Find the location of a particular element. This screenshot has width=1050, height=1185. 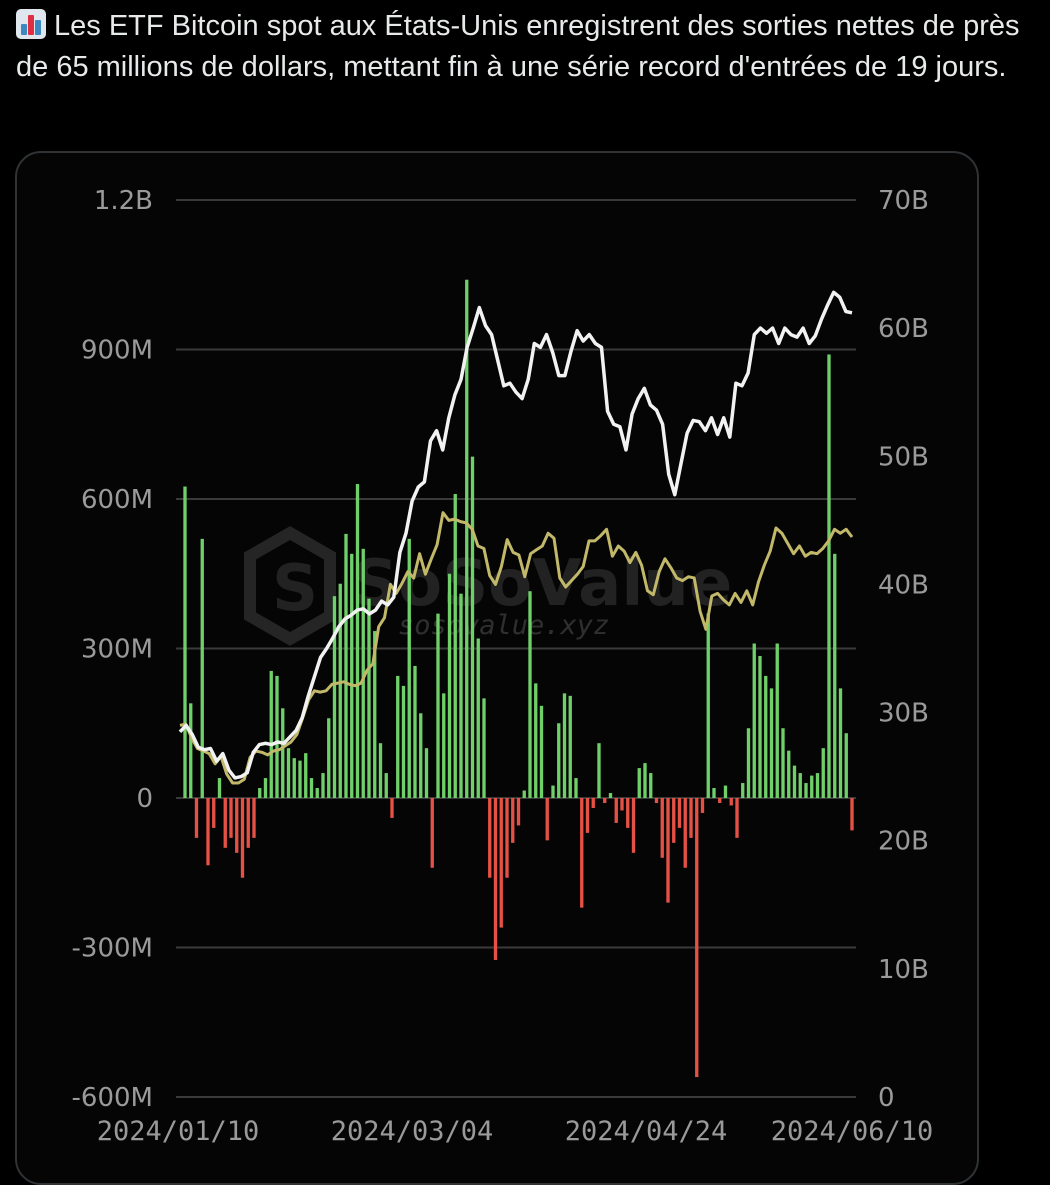

bar-chart-icon is located at coordinates (31, 24).